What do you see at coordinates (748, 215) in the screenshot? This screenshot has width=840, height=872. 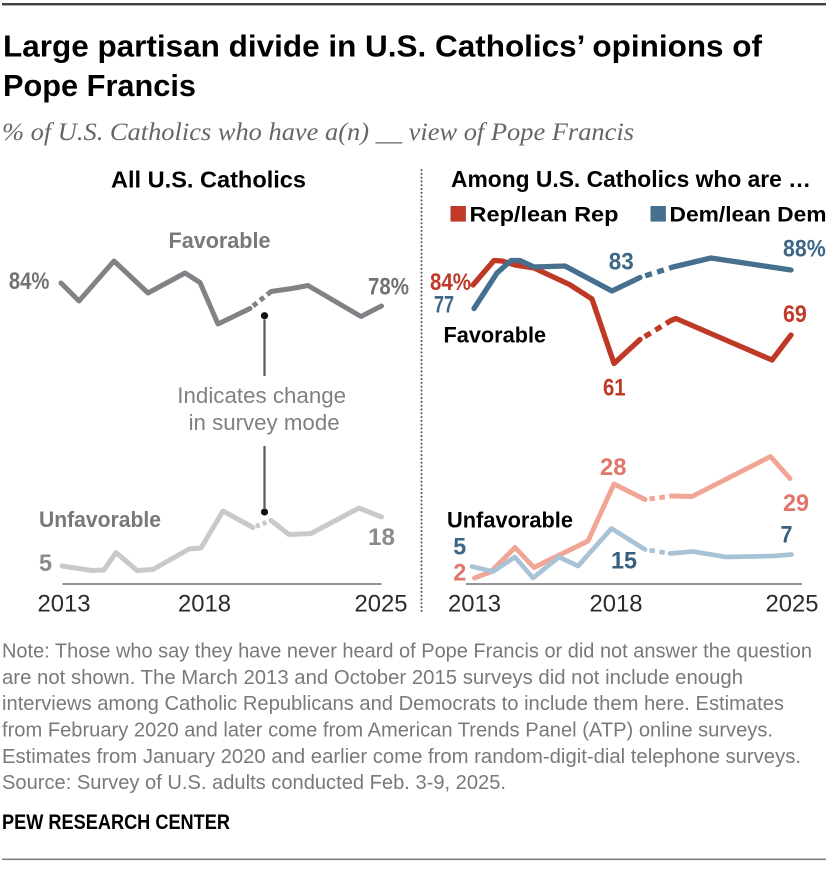 I see `svg-text: Dem/lean Dem` at bounding box center [748, 215].